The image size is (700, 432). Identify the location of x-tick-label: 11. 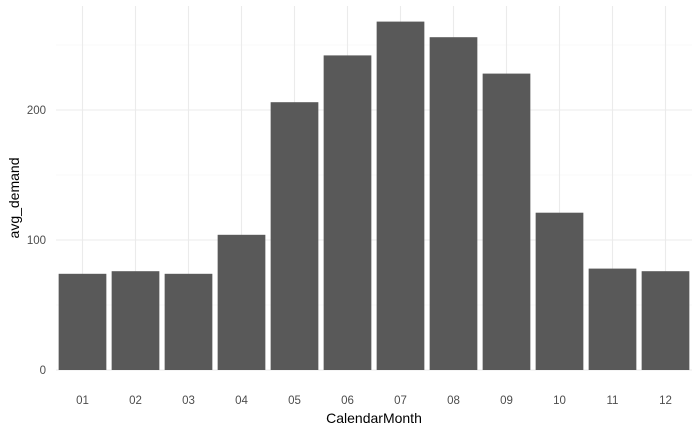
(613, 401).